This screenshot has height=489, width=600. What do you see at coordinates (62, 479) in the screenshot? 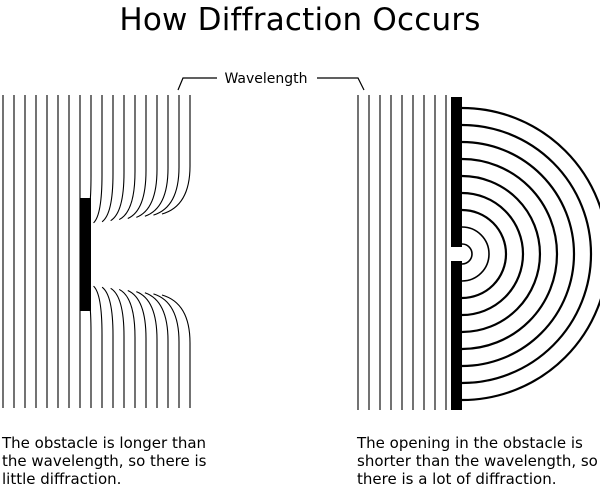
I see `left-caption-line: little diffraction.` at bounding box center [62, 479].